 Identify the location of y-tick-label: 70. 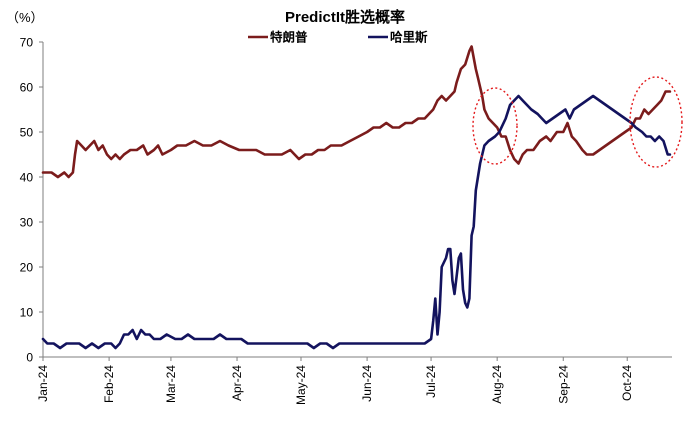
(27, 43).